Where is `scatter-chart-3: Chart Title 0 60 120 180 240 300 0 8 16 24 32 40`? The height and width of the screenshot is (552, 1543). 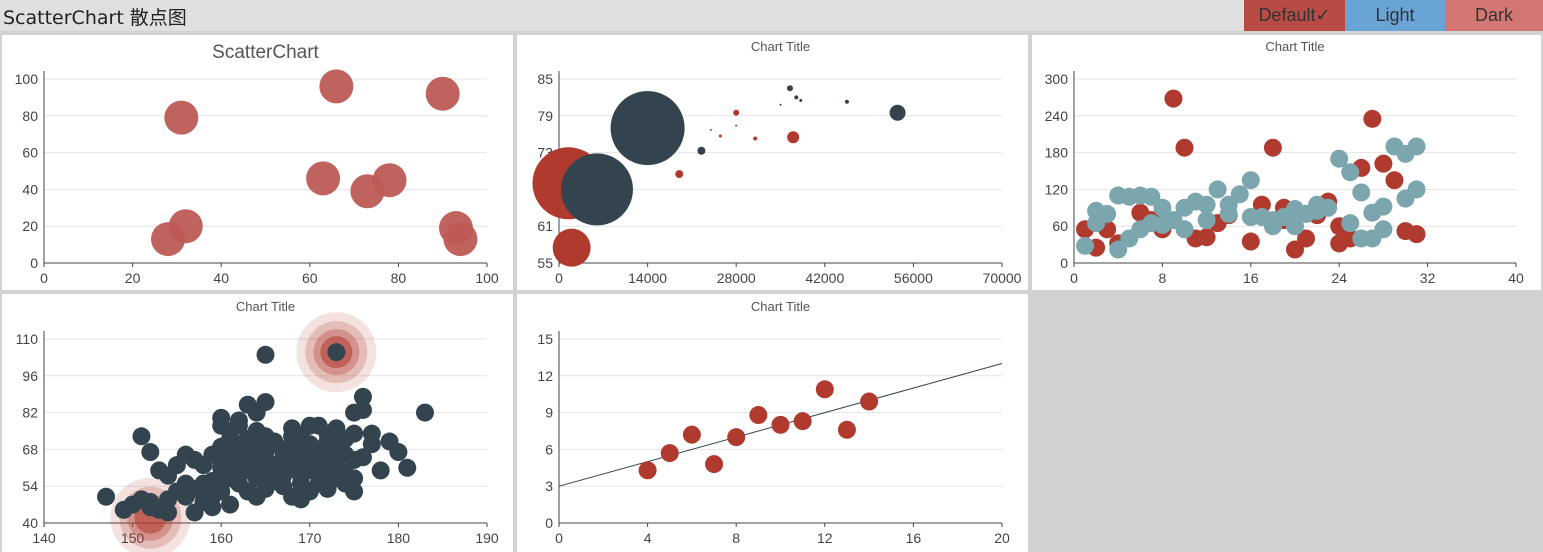 scatter-chart-3: Chart Title 0 60 120 180 240 300 0 8 16 24 32 40 is located at coordinates (1284, 162).